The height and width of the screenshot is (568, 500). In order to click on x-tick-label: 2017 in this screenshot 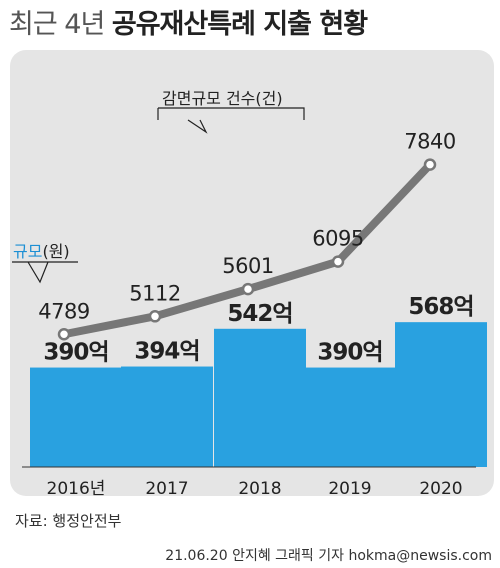, I will do `click(166, 489)`.